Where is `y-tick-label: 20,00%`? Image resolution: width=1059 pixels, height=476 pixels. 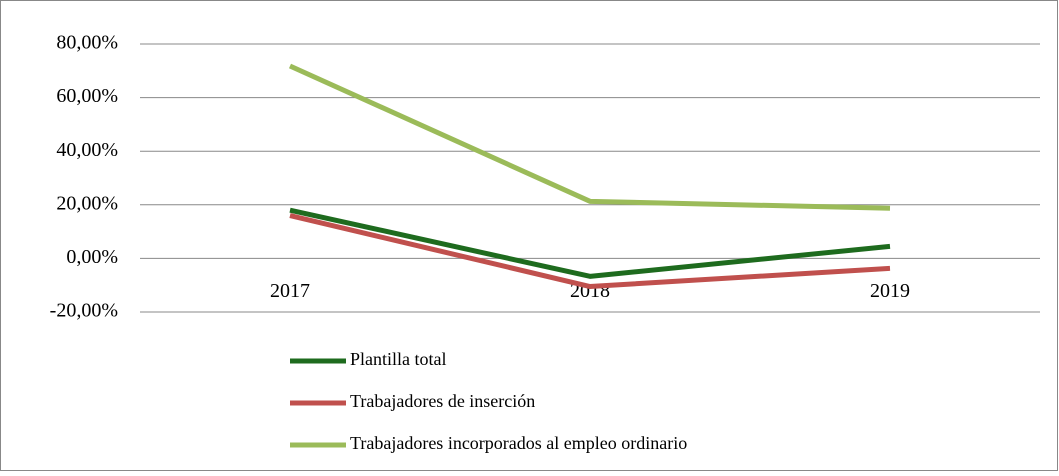
y-tick-label: 20,00% is located at coordinates (87, 203).